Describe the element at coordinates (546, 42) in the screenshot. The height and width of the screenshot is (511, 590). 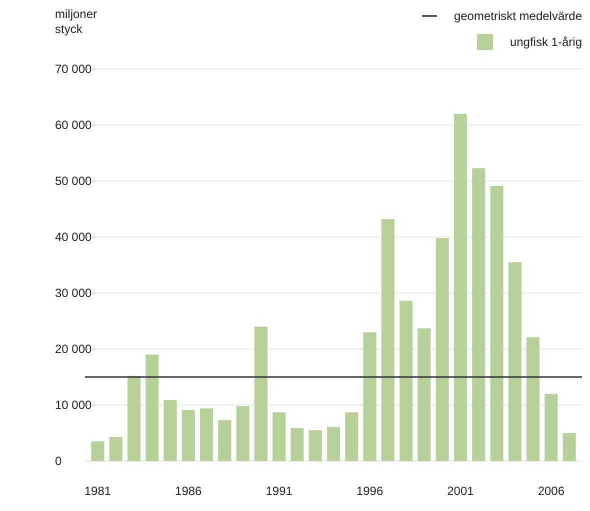
I see `legend-label: ungfisk 1-årig` at that location.